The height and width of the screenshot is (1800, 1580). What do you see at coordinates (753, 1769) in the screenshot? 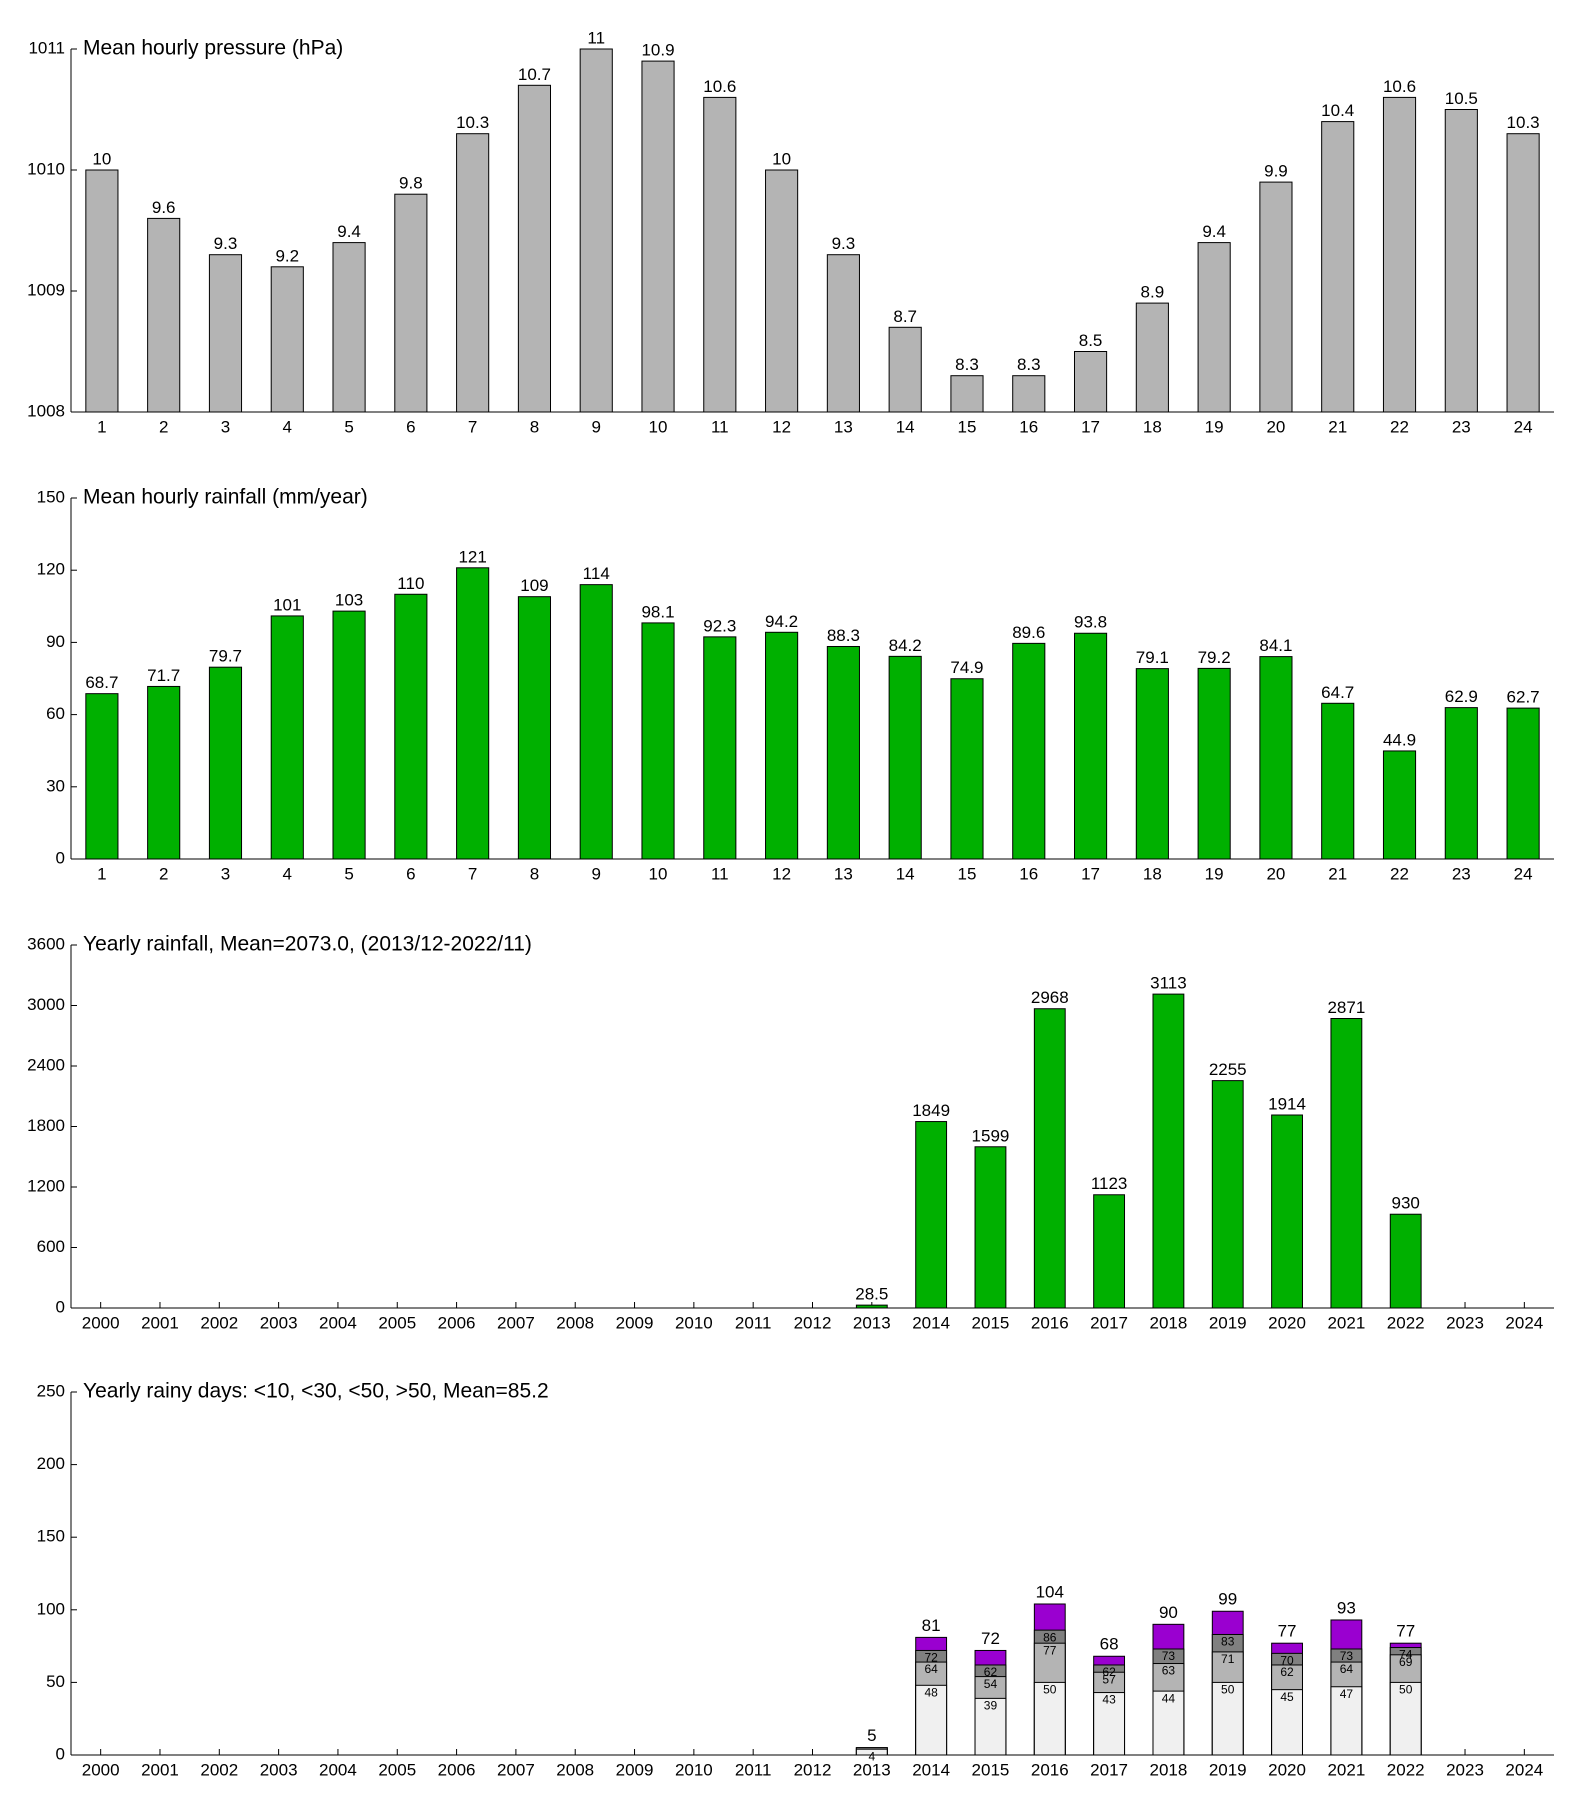
I see `x-tick-label: 2011` at bounding box center [753, 1769].